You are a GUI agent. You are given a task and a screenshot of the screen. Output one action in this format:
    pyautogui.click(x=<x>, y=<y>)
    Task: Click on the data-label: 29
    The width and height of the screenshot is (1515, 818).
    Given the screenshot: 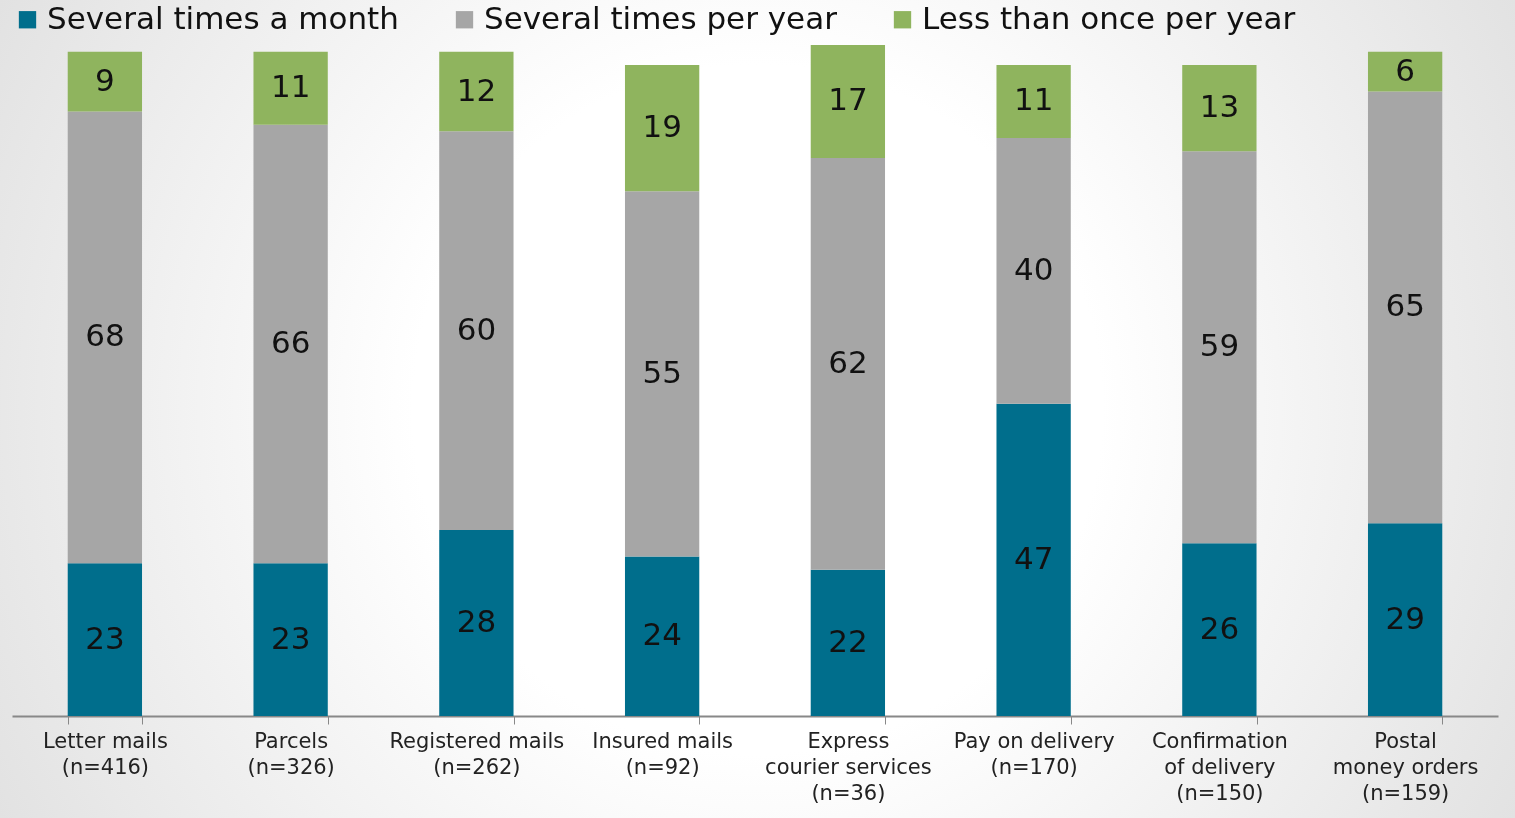 What is the action you would take?
    pyautogui.click(x=1405, y=617)
    